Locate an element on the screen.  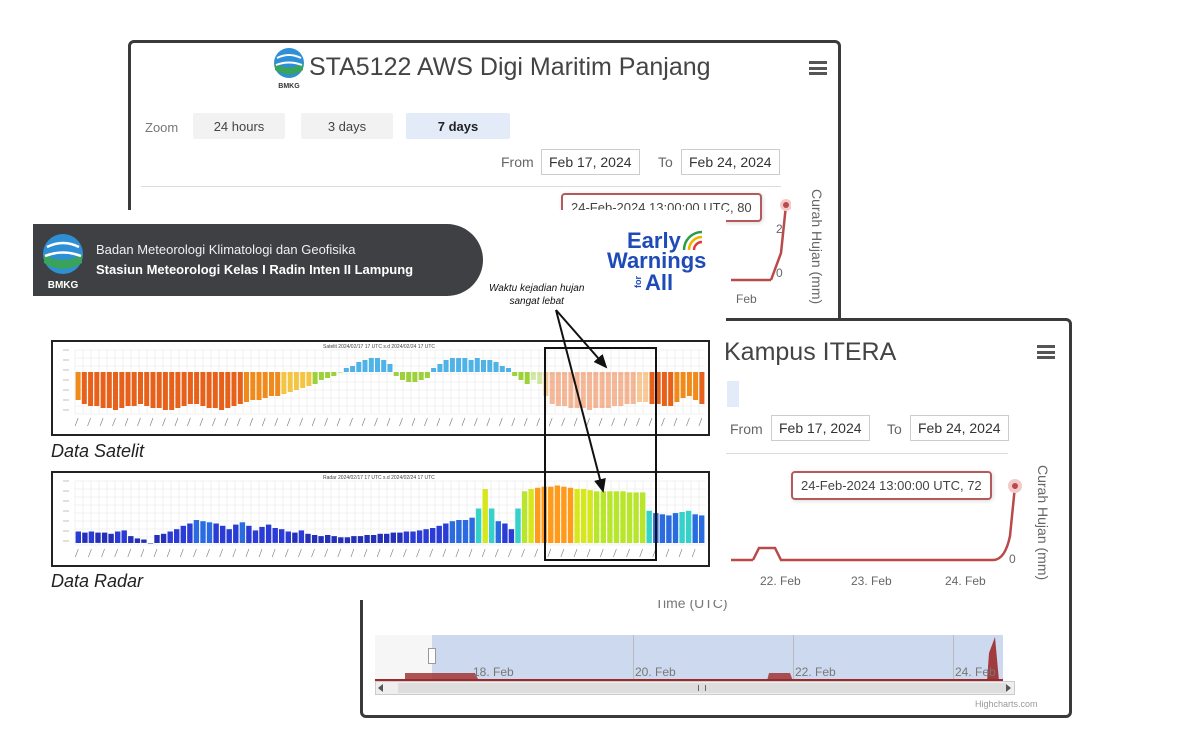
highcharts-credit: Highcharts.com is located at coordinates (1006, 704).